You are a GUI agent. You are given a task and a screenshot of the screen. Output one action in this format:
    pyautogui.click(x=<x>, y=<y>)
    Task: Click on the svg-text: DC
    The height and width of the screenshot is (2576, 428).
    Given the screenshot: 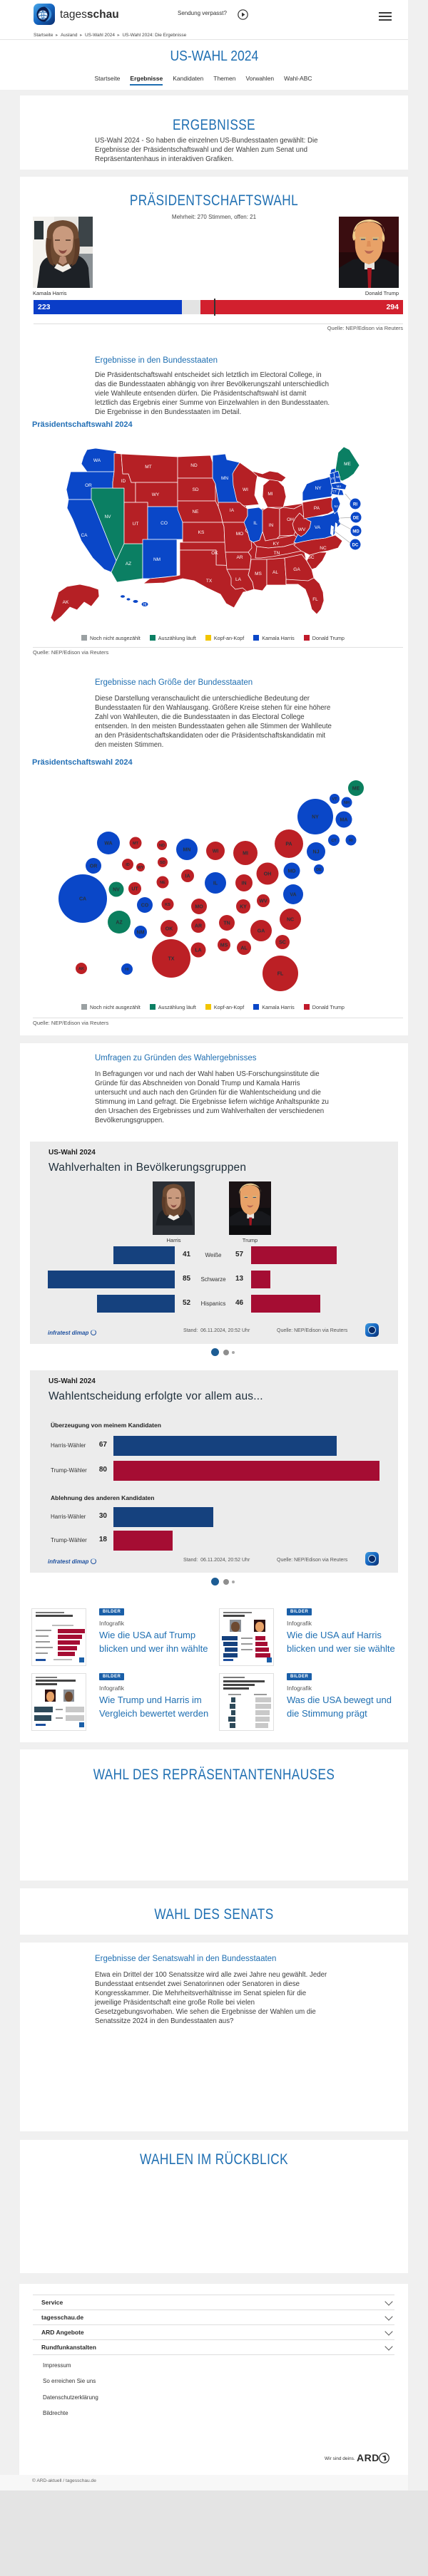 What is the action you would take?
    pyautogui.click(x=355, y=546)
    